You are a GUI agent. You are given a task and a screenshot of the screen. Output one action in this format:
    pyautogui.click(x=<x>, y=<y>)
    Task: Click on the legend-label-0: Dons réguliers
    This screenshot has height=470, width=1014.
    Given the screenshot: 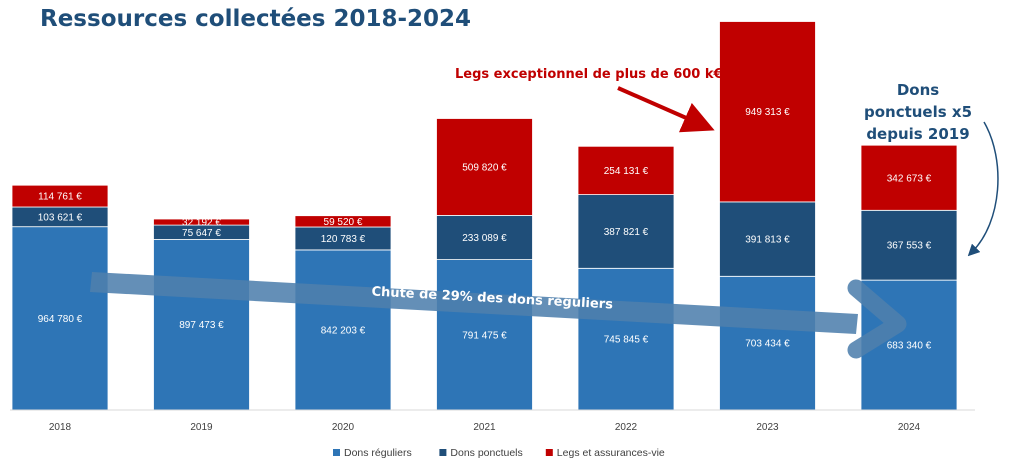 What is the action you would take?
    pyautogui.click(x=378, y=453)
    